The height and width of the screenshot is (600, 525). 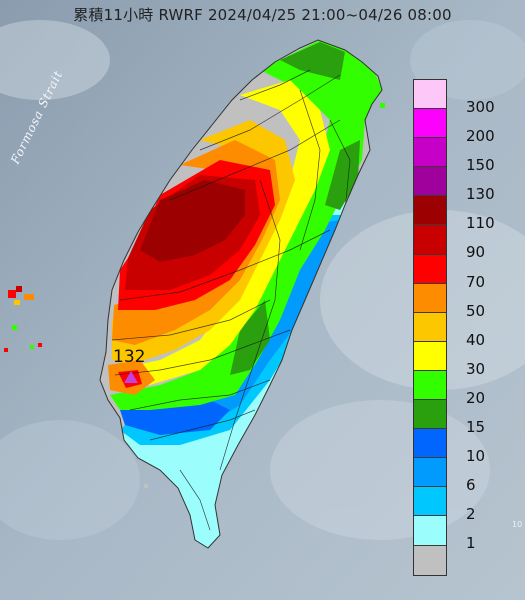 What do you see at coordinates (476, 281) in the screenshot?
I see `legend-label: 70` at bounding box center [476, 281].